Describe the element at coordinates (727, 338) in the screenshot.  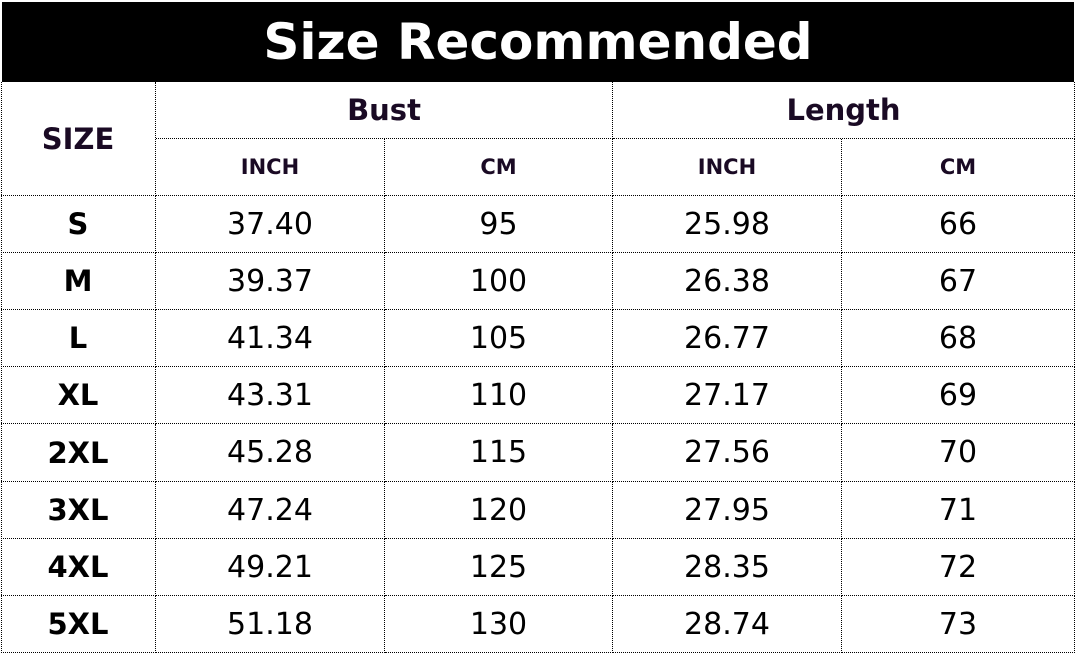
I see `table-cell: 26.77` at that location.